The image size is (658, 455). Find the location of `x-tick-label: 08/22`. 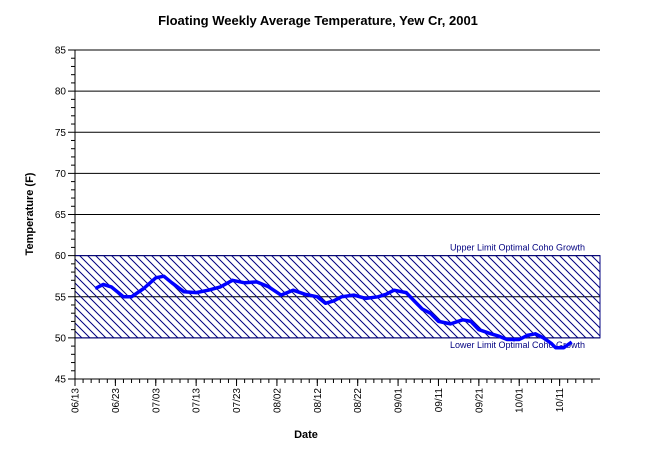

x-tick-label: 08/22 is located at coordinates (358, 400).